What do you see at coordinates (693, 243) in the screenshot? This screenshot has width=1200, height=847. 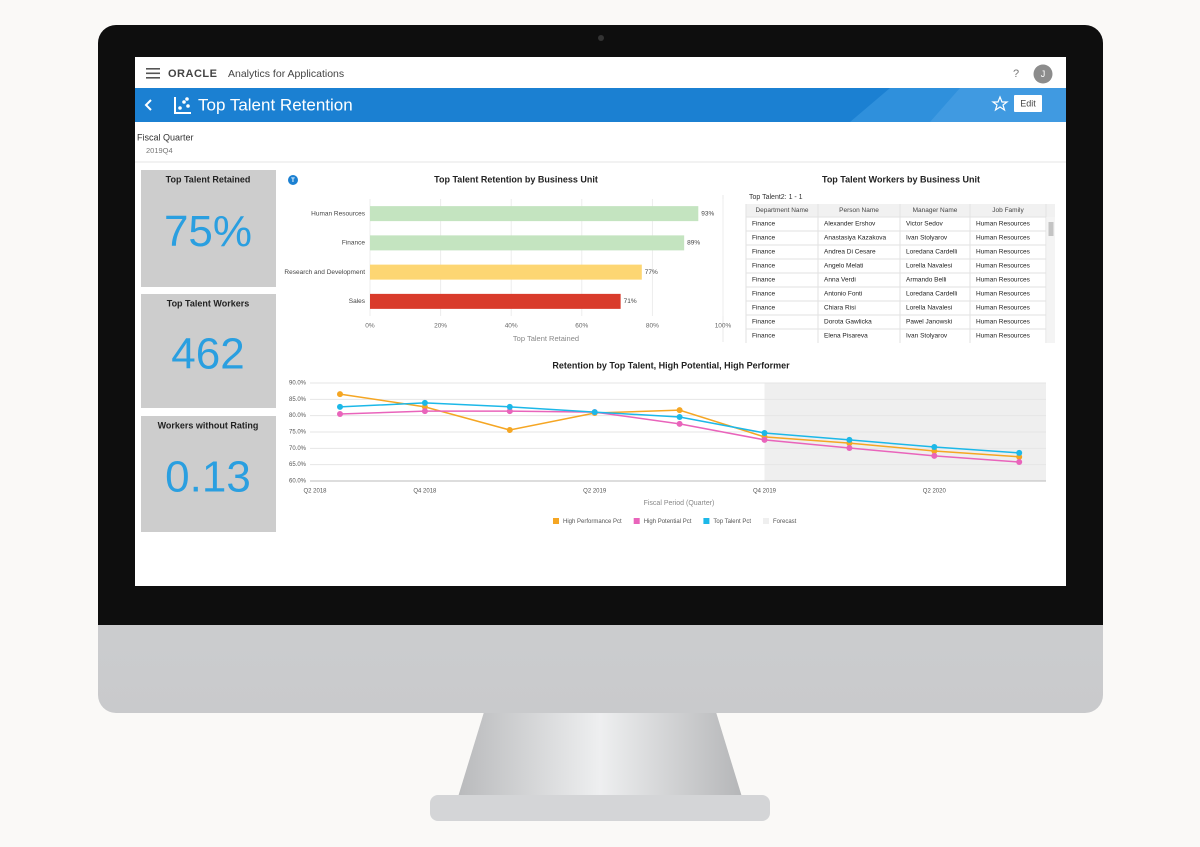 I see `value-label: 89%` at bounding box center [693, 243].